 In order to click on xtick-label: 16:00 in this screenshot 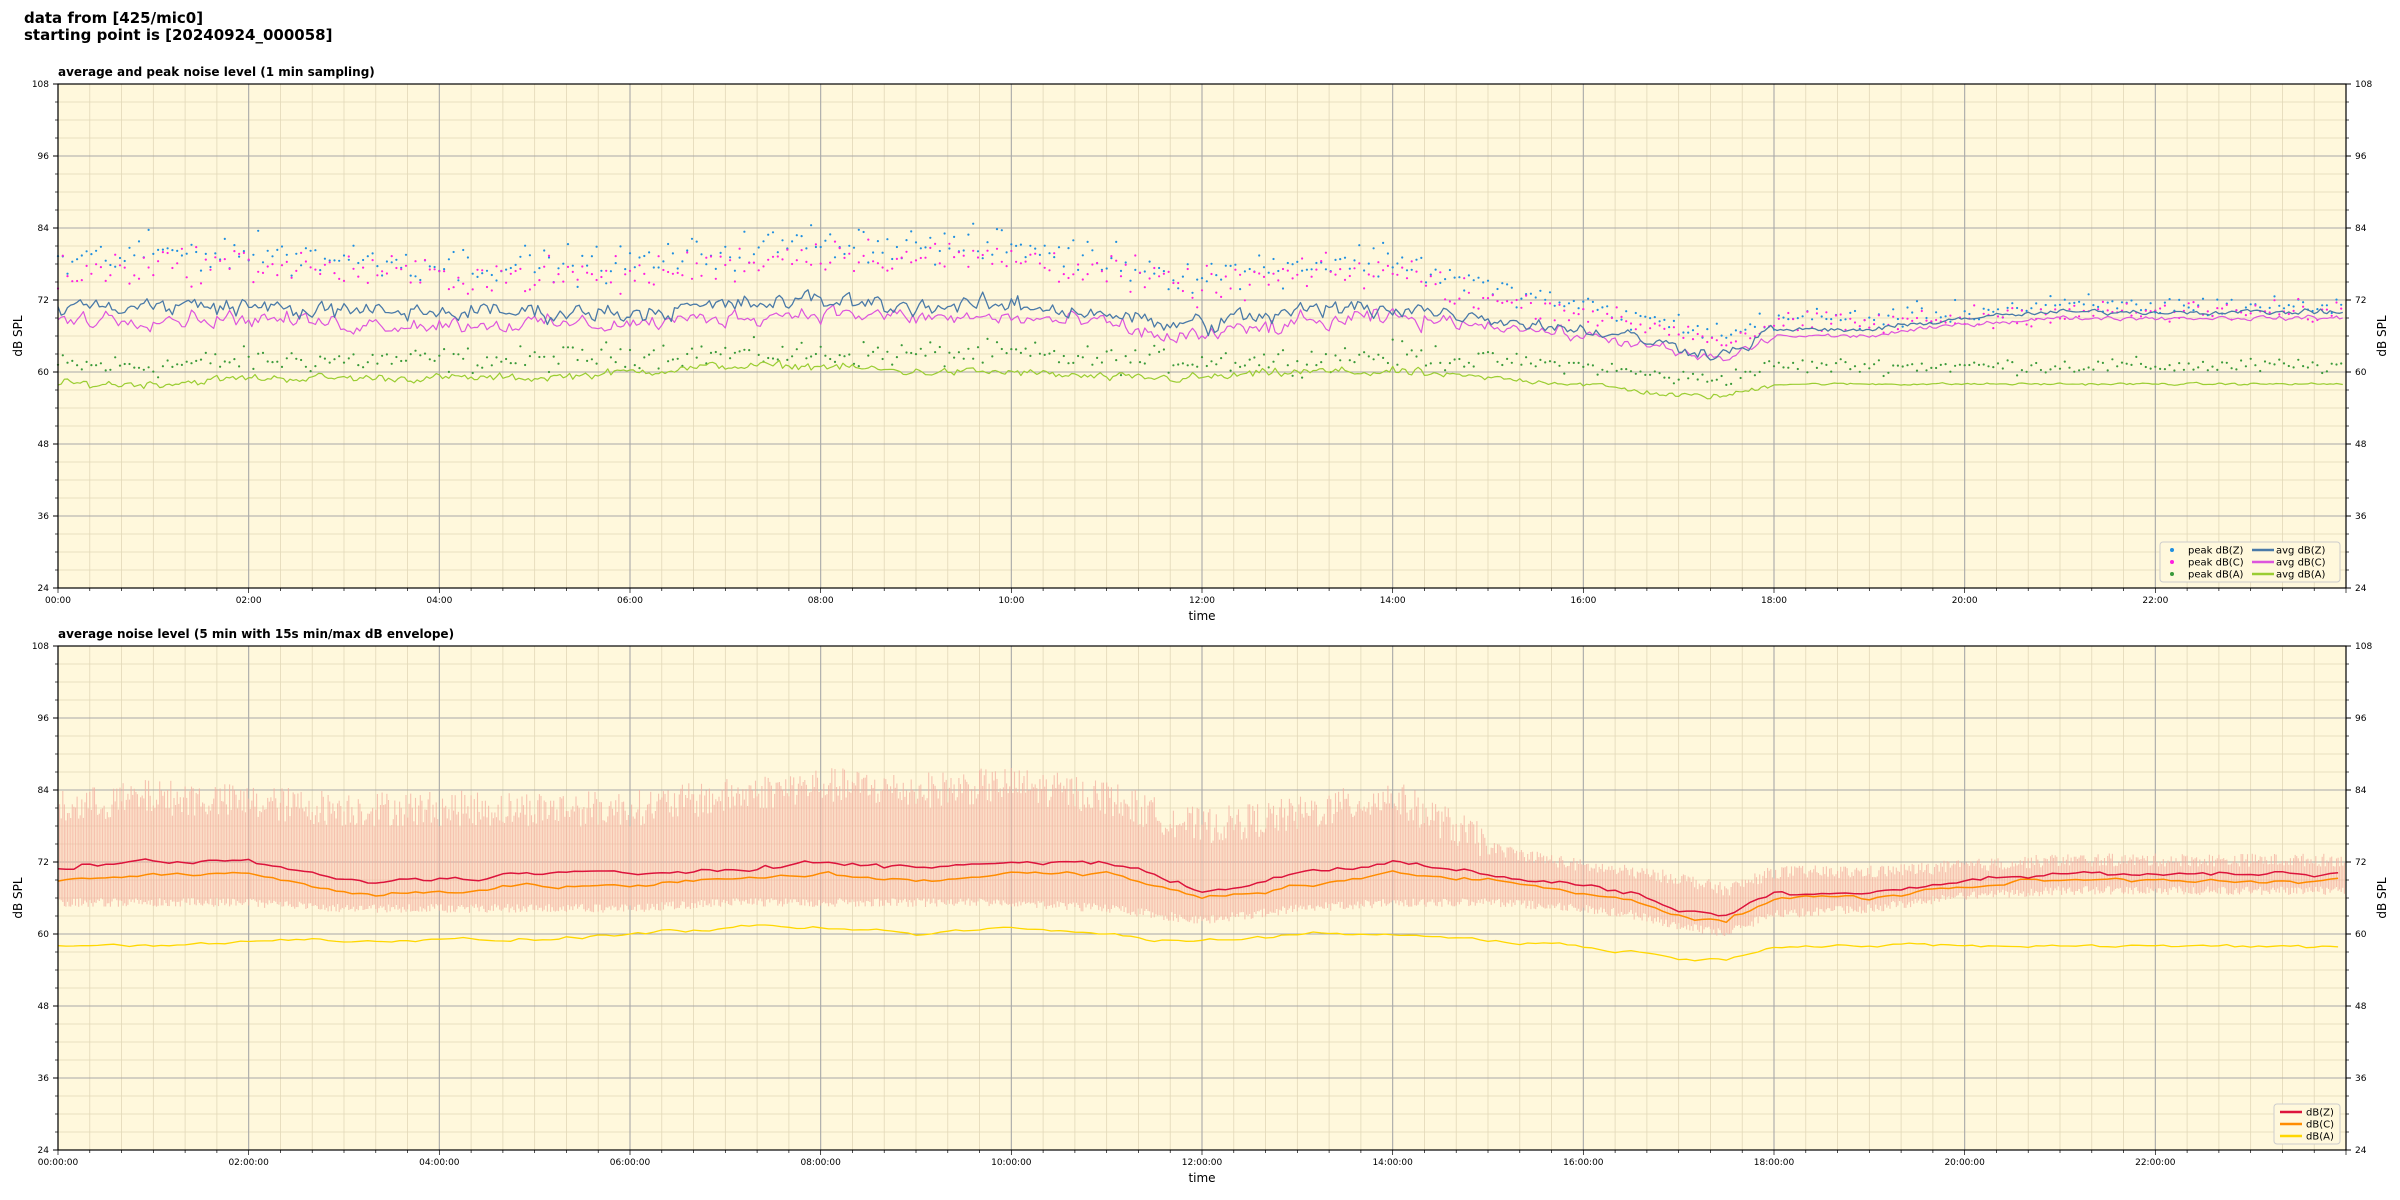, I will do `click(1583, 601)`.